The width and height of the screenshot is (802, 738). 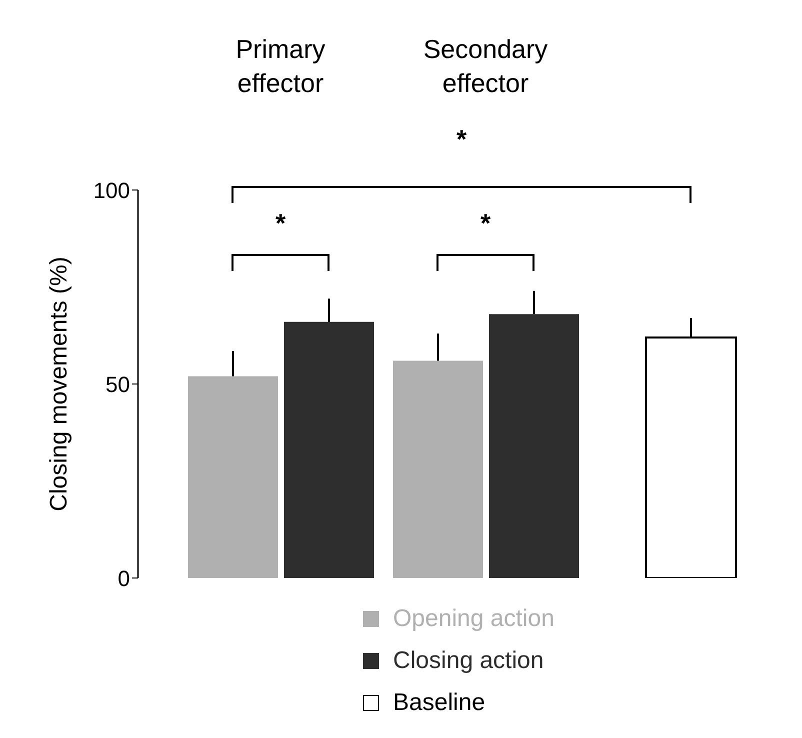 What do you see at coordinates (468, 661) in the screenshot?
I see `legend-label: Closing action` at bounding box center [468, 661].